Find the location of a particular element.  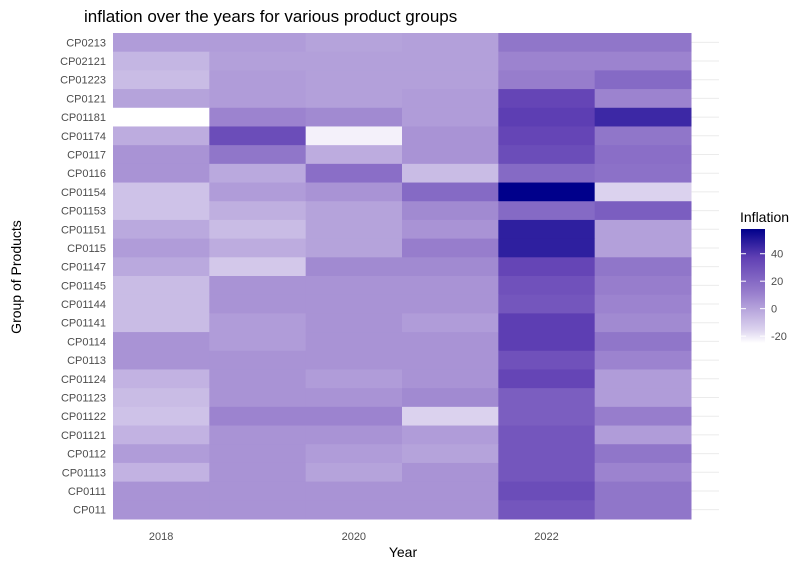

y-tick-label: CP01122 is located at coordinates (83, 417).